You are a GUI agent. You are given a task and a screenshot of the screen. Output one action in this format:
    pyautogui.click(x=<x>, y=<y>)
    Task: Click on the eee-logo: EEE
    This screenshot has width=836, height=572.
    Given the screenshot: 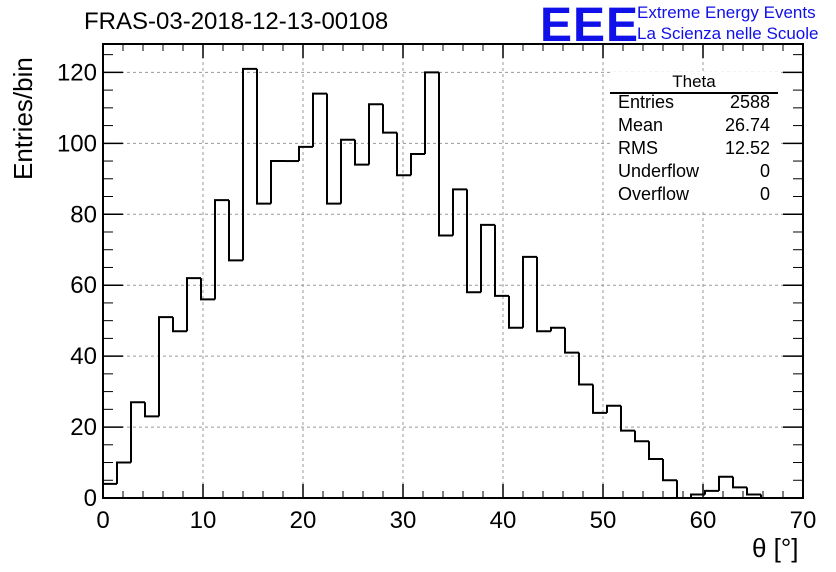 What is the action you would take?
    pyautogui.click(x=590, y=26)
    